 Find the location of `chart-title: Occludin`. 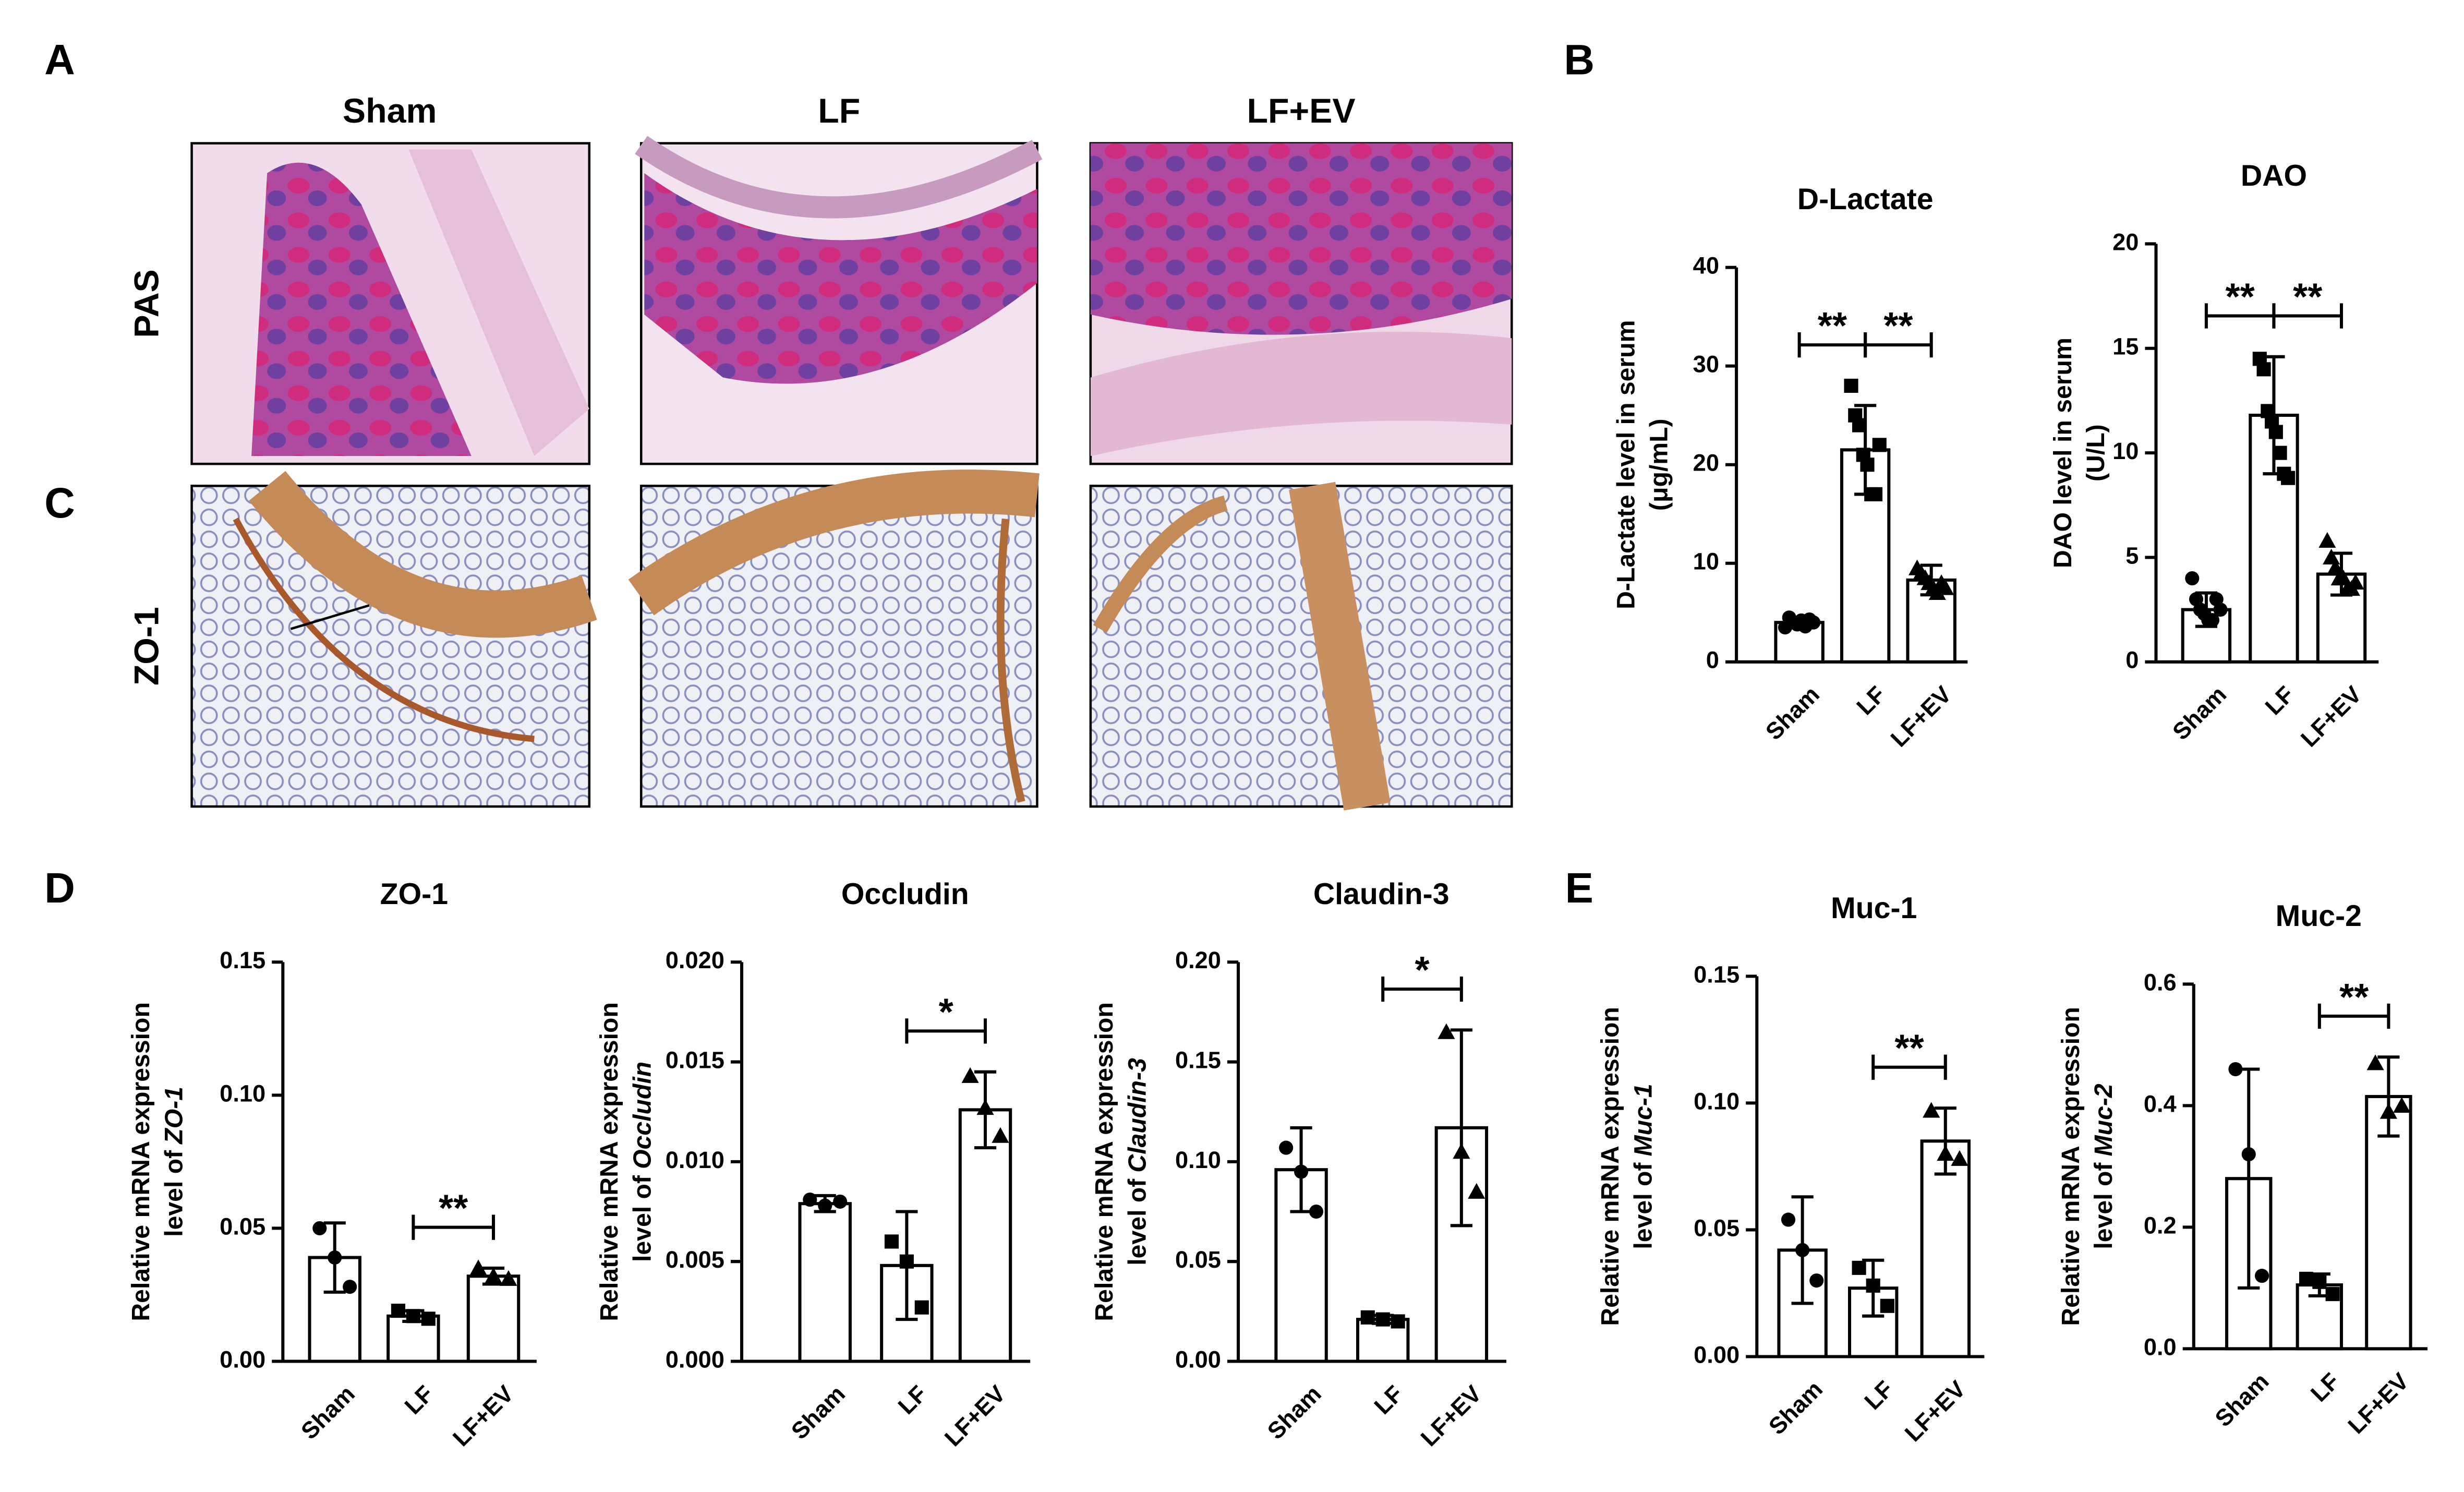

chart-title: Occludin is located at coordinates (905, 894).